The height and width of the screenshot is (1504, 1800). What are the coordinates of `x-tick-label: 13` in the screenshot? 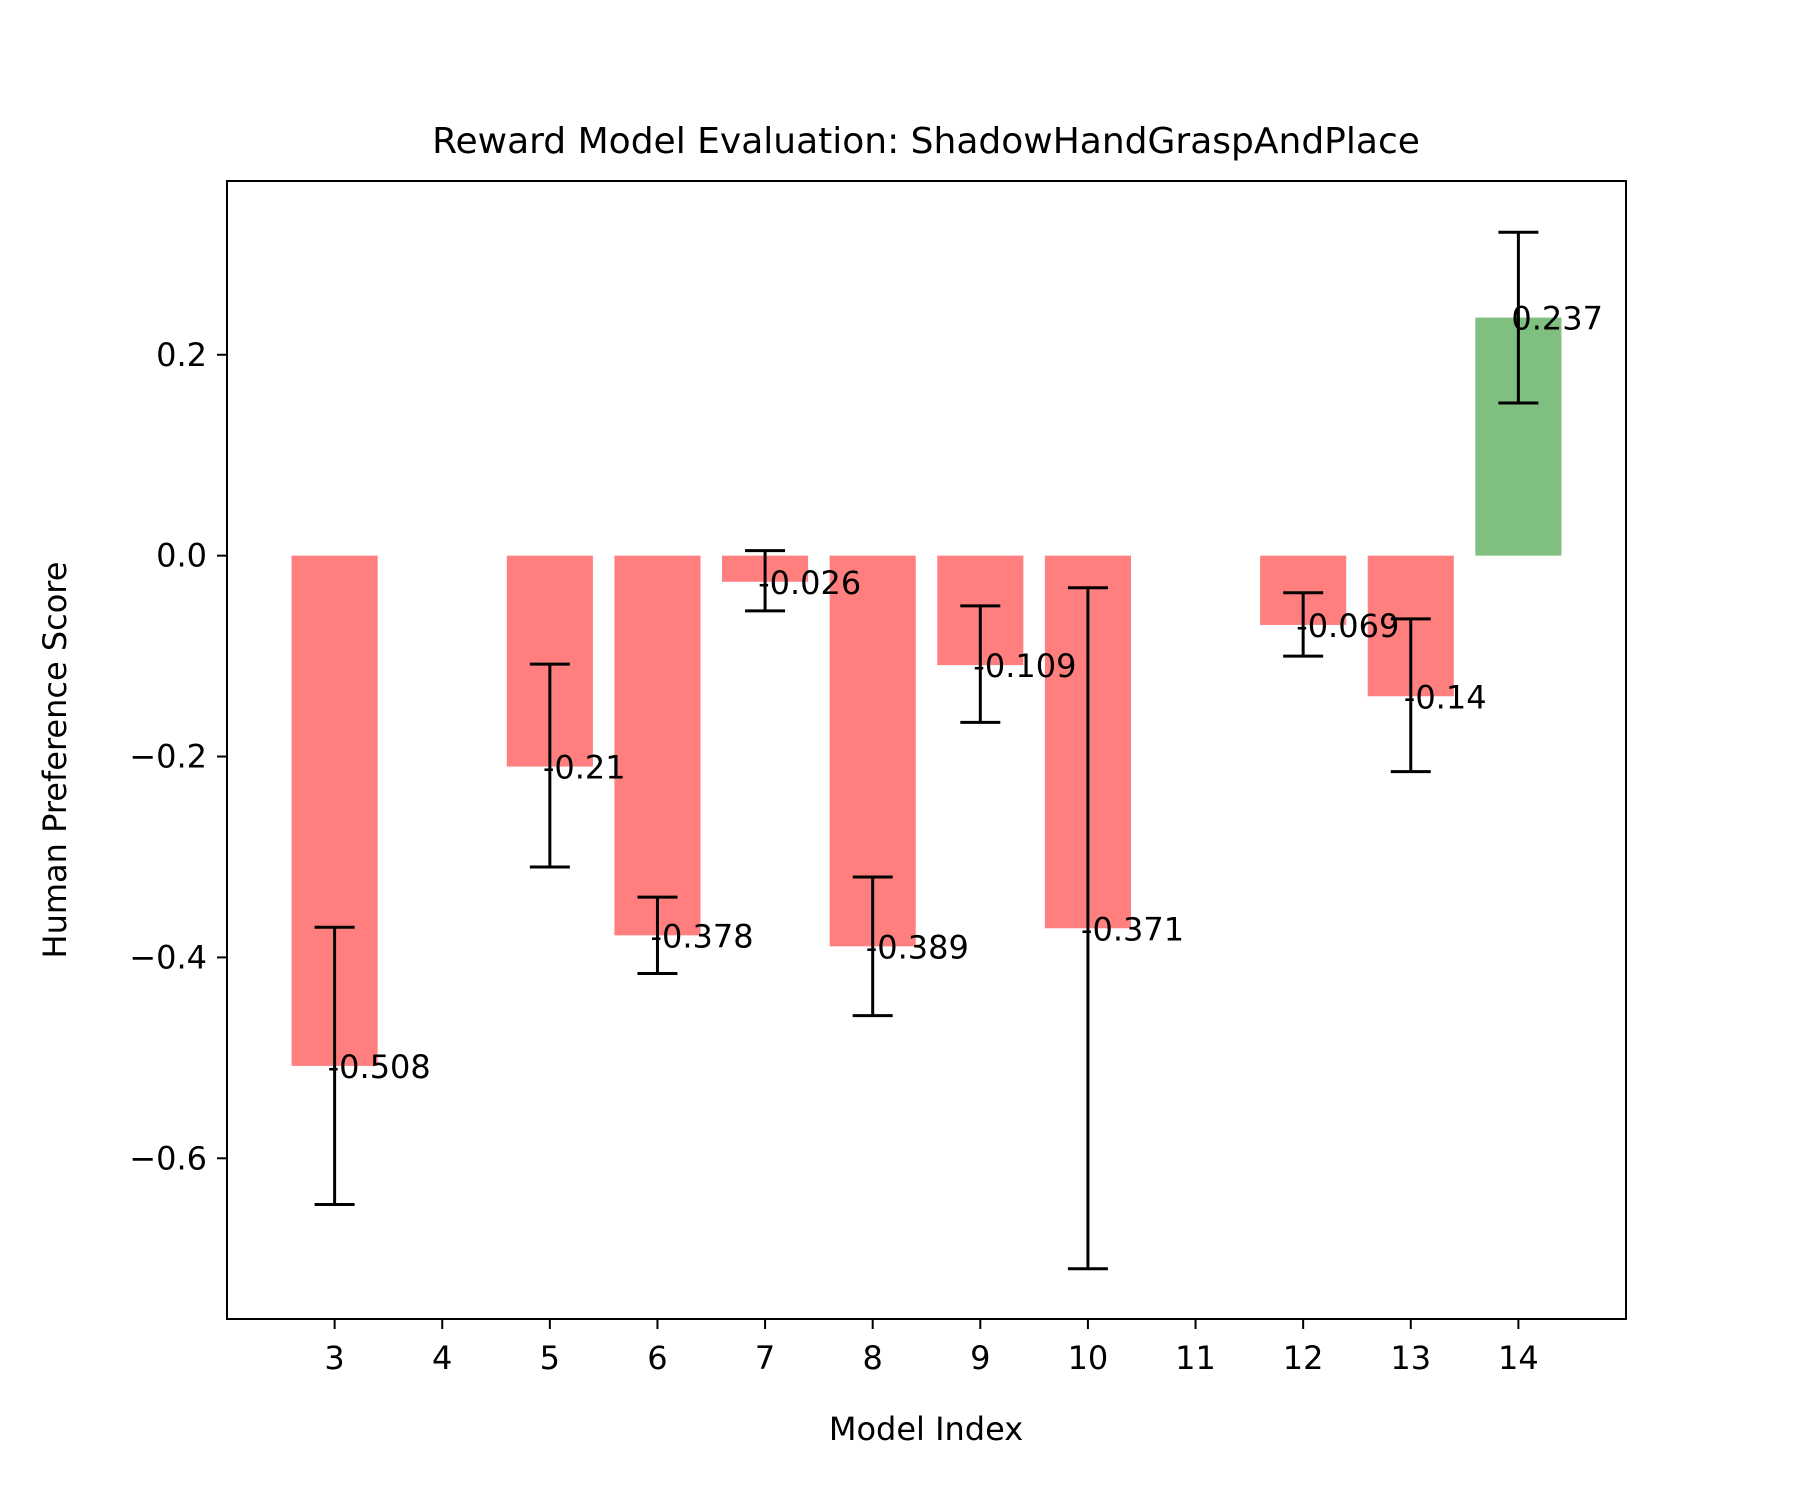 It's located at (1410, 1358).